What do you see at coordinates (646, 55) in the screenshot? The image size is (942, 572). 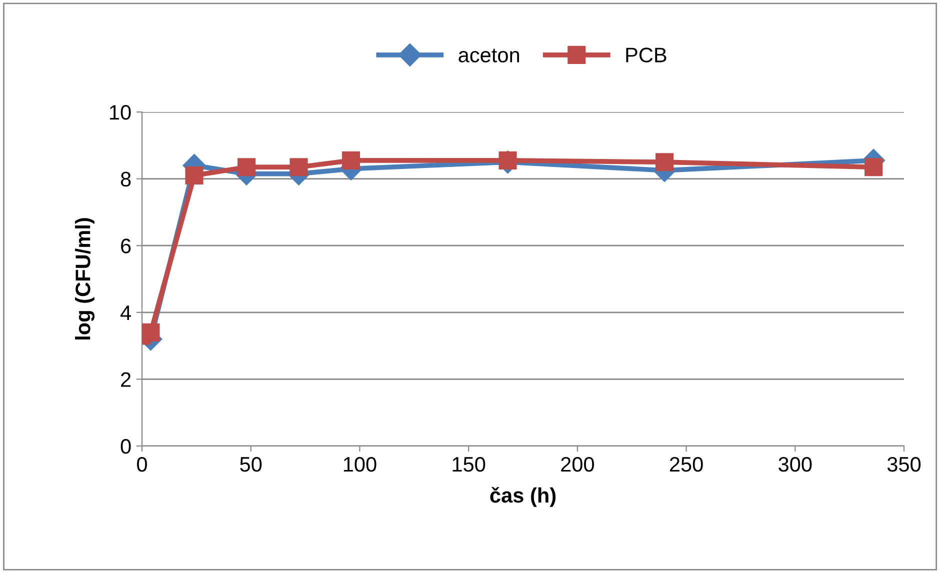 I see `legend-label: PCB` at bounding box center [646, 55].